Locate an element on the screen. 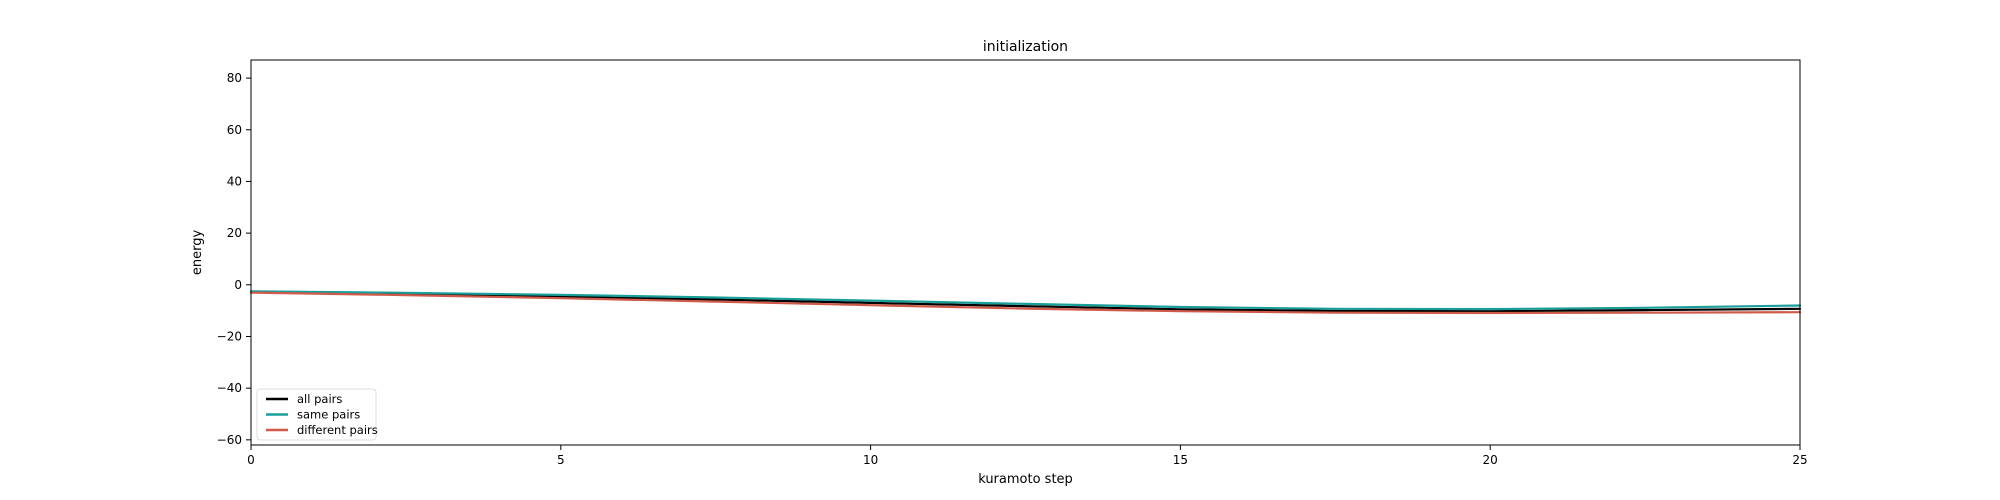  legend-label-2: different pairs is located at coordinates (337, 430).